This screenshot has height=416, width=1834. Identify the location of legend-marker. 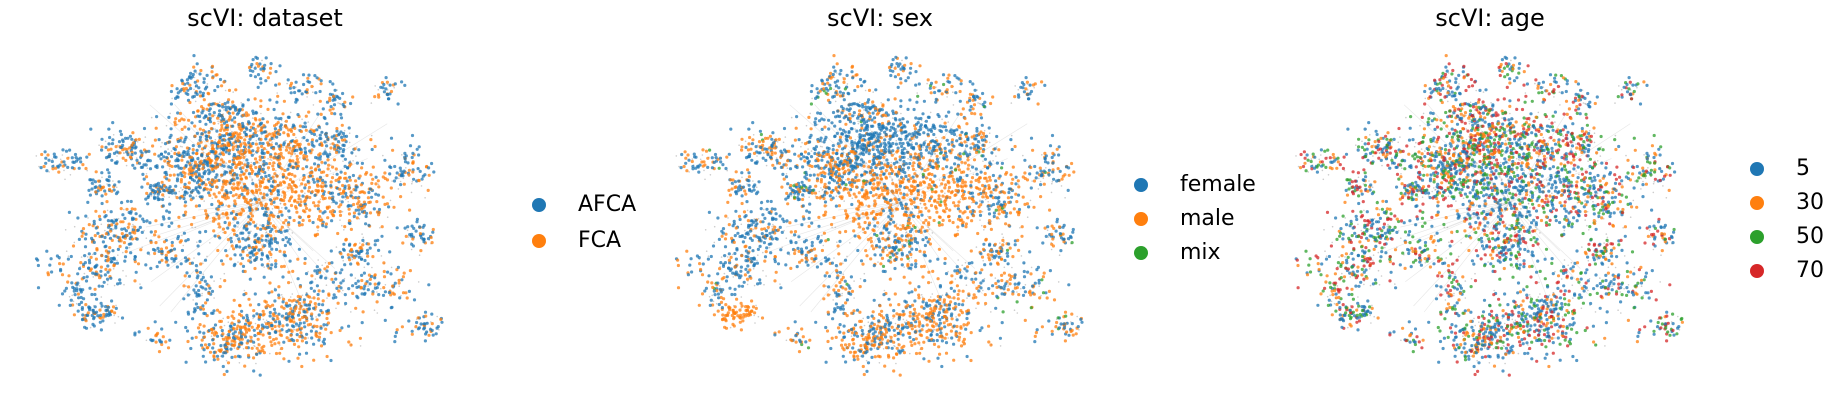
(539, 205).